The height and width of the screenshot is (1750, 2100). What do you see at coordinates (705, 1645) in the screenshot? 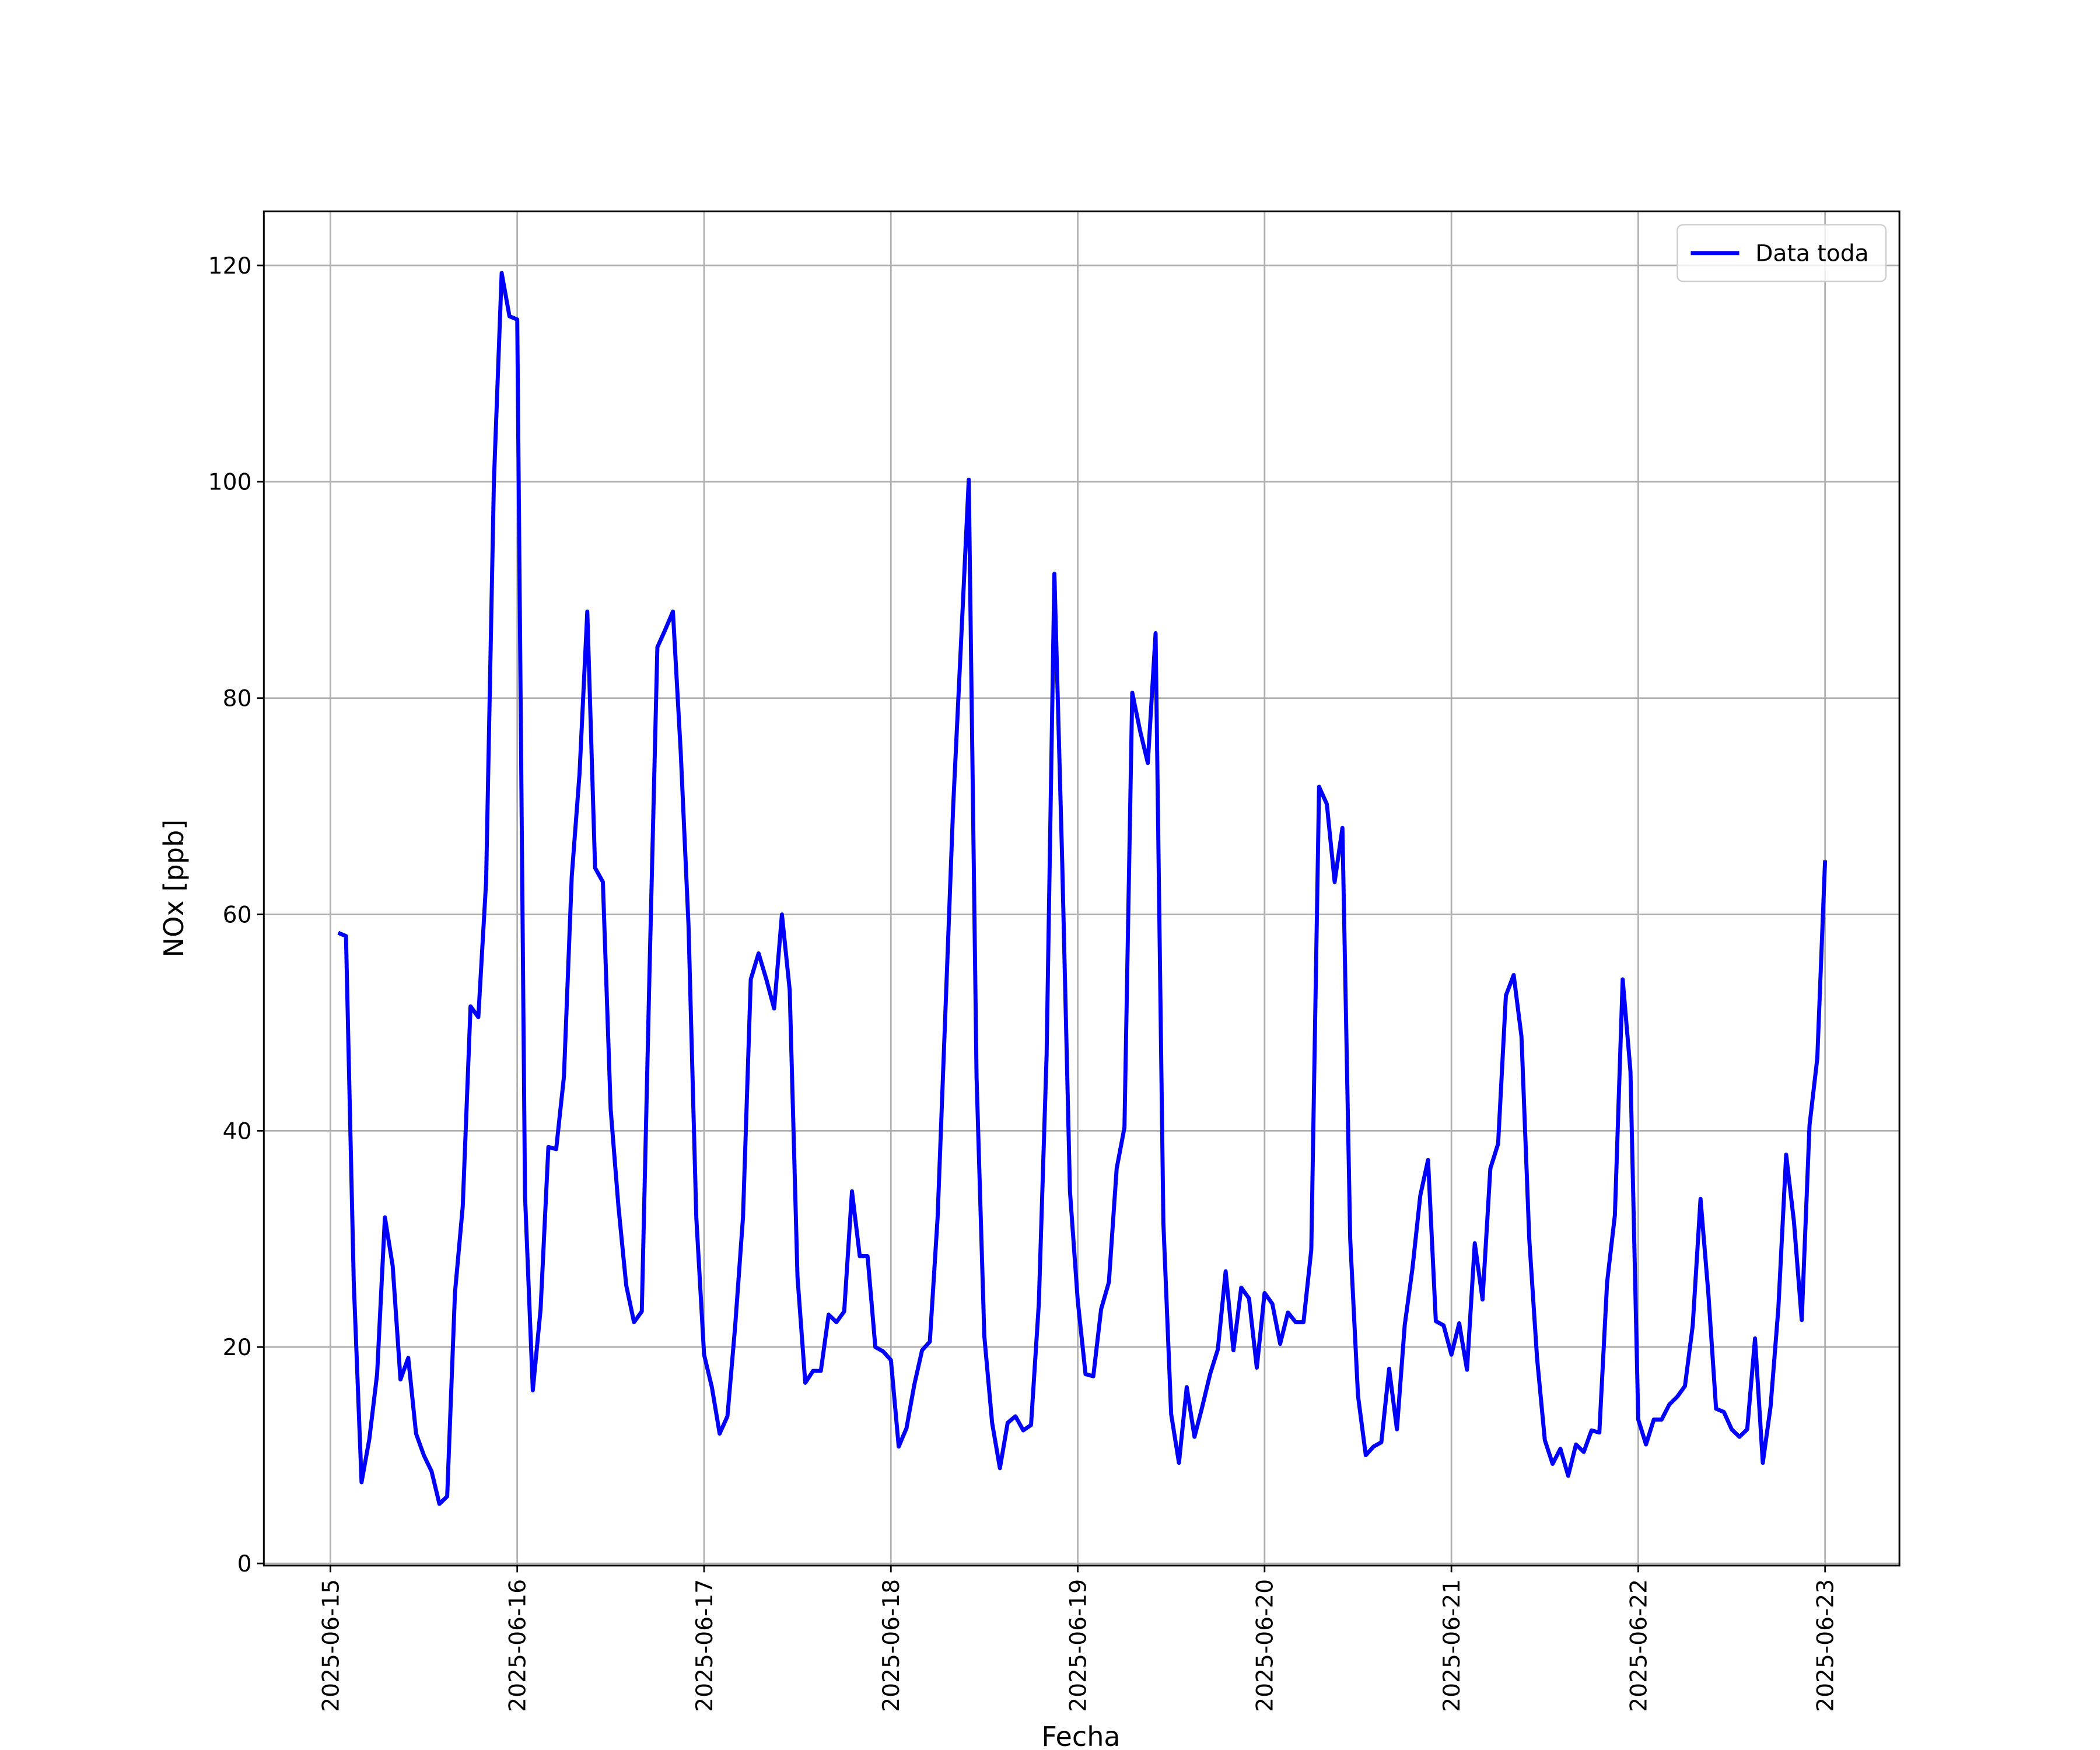
I see `x-tick-label: 2025-06-17` at bounding box center [705, 1645].